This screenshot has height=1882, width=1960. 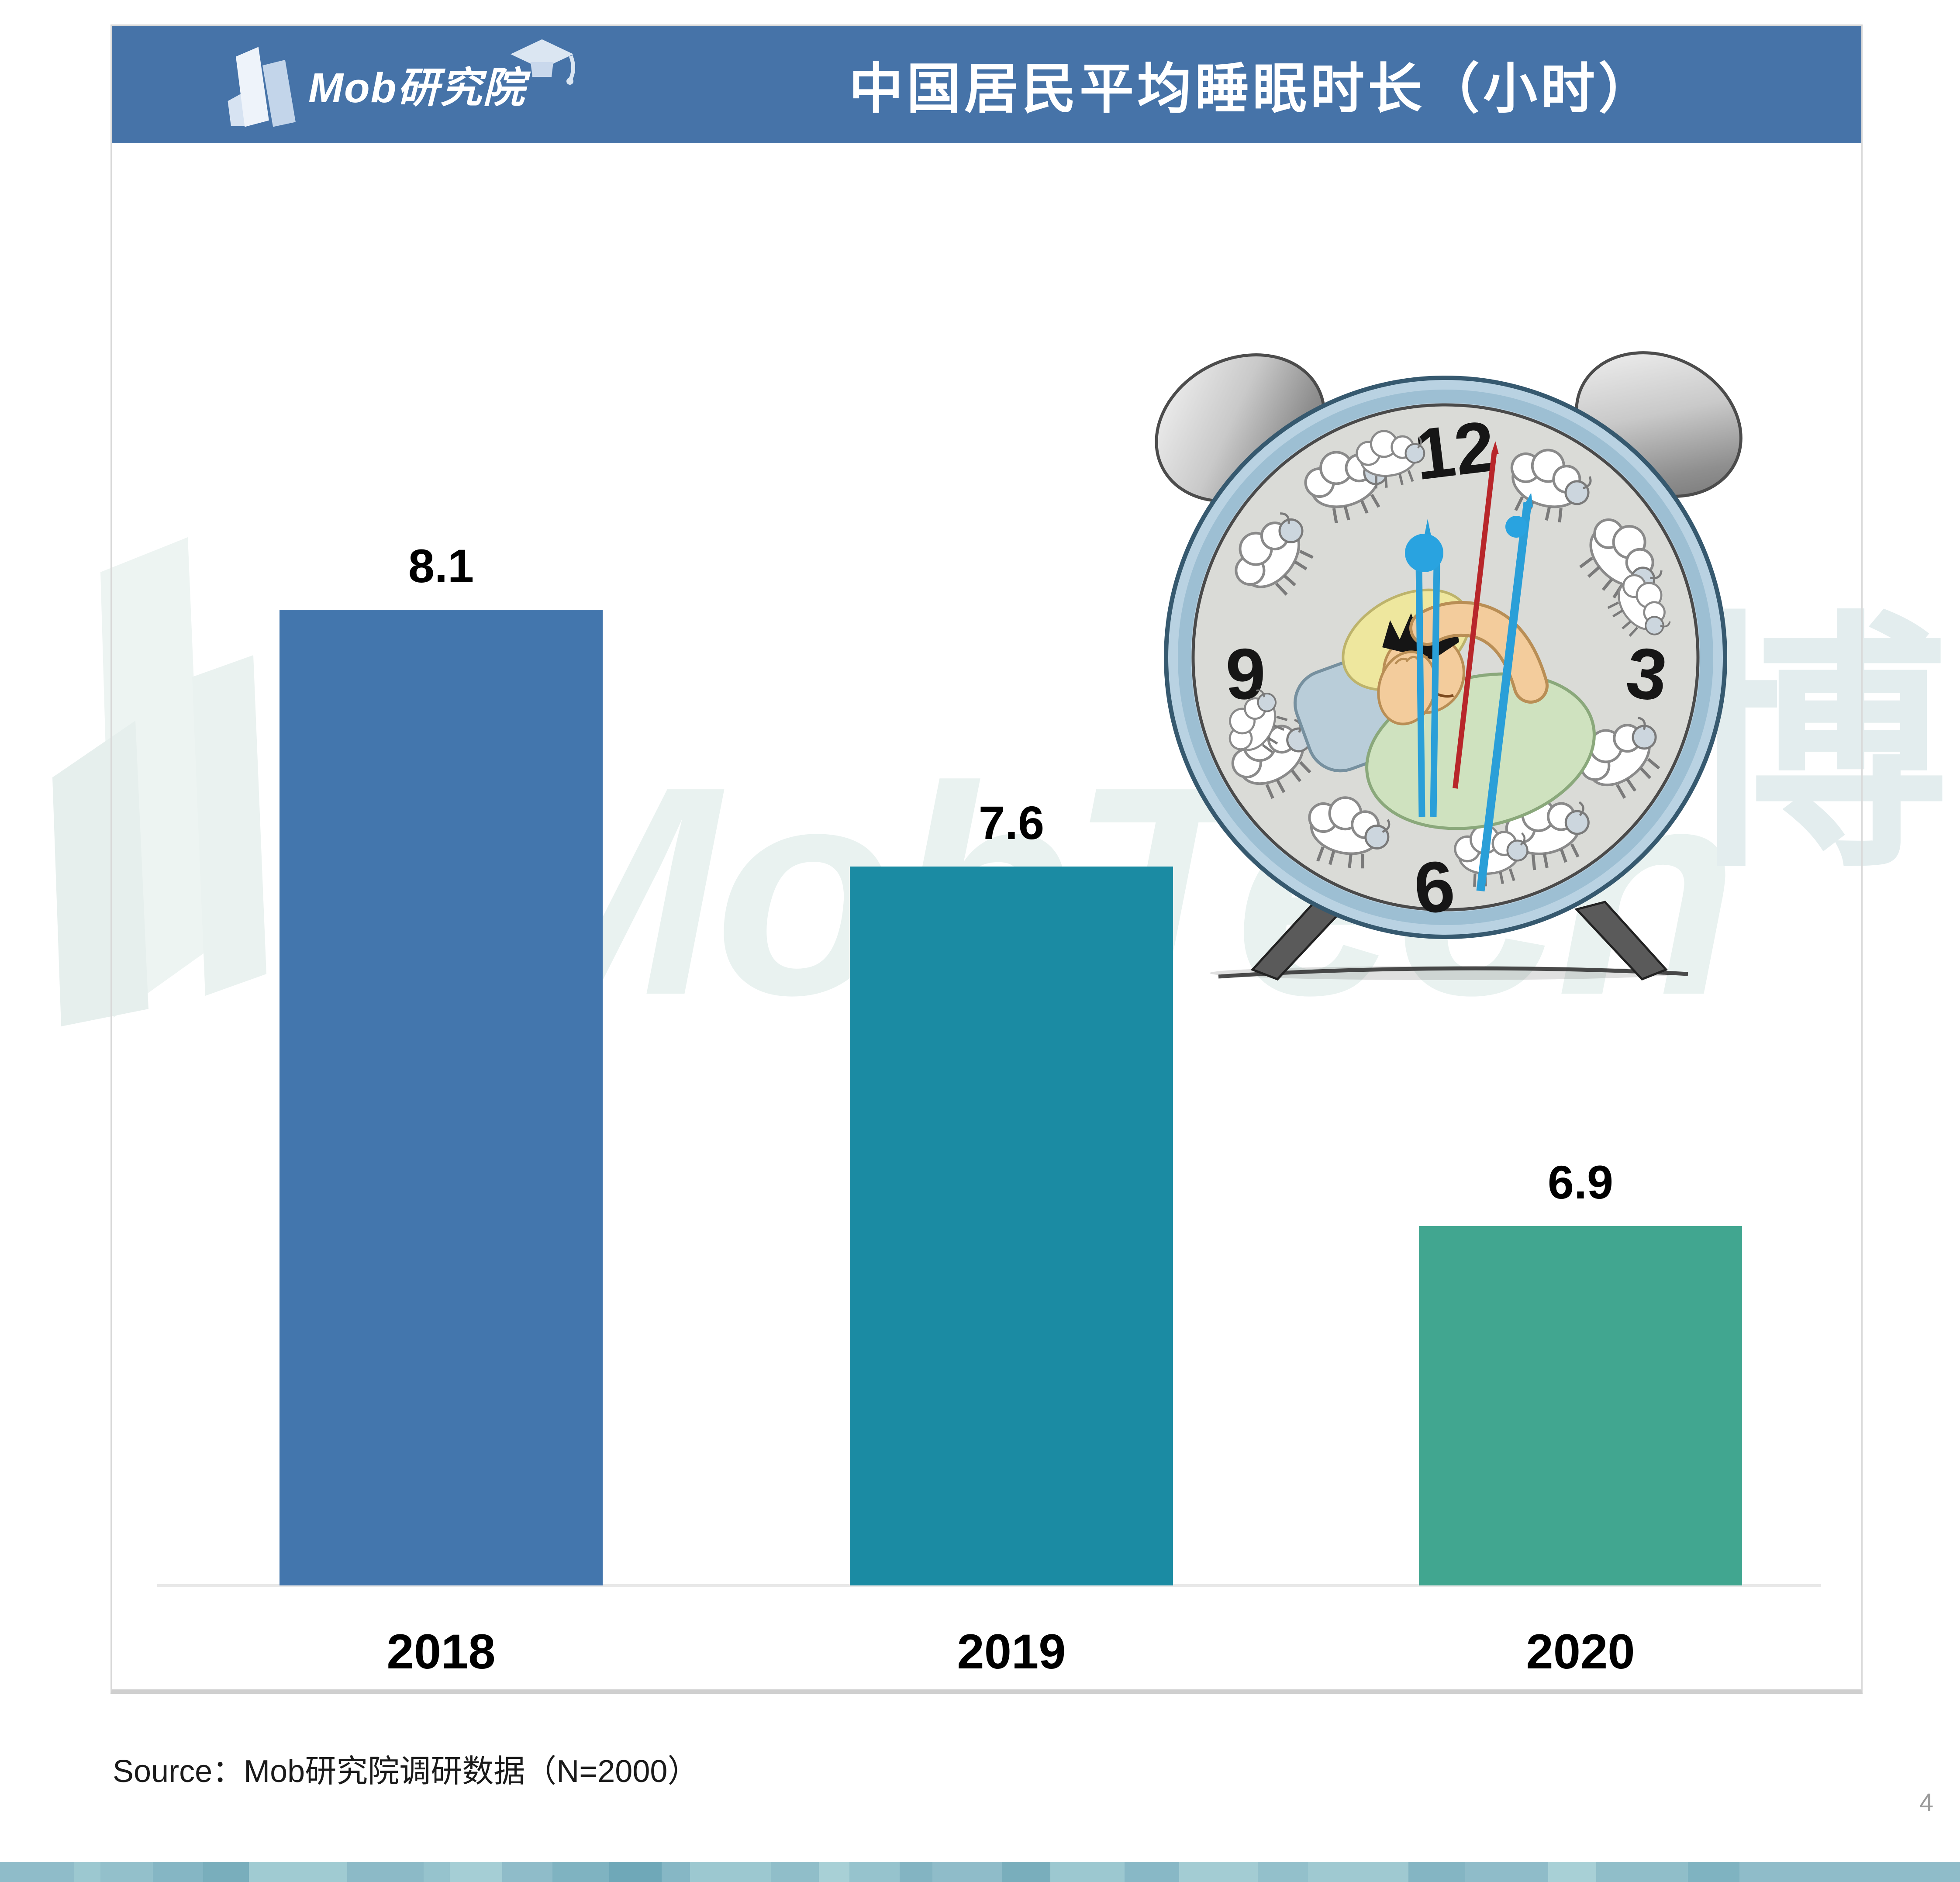 I want to click on logo: Mob研究院, so click(x=398, y=83).